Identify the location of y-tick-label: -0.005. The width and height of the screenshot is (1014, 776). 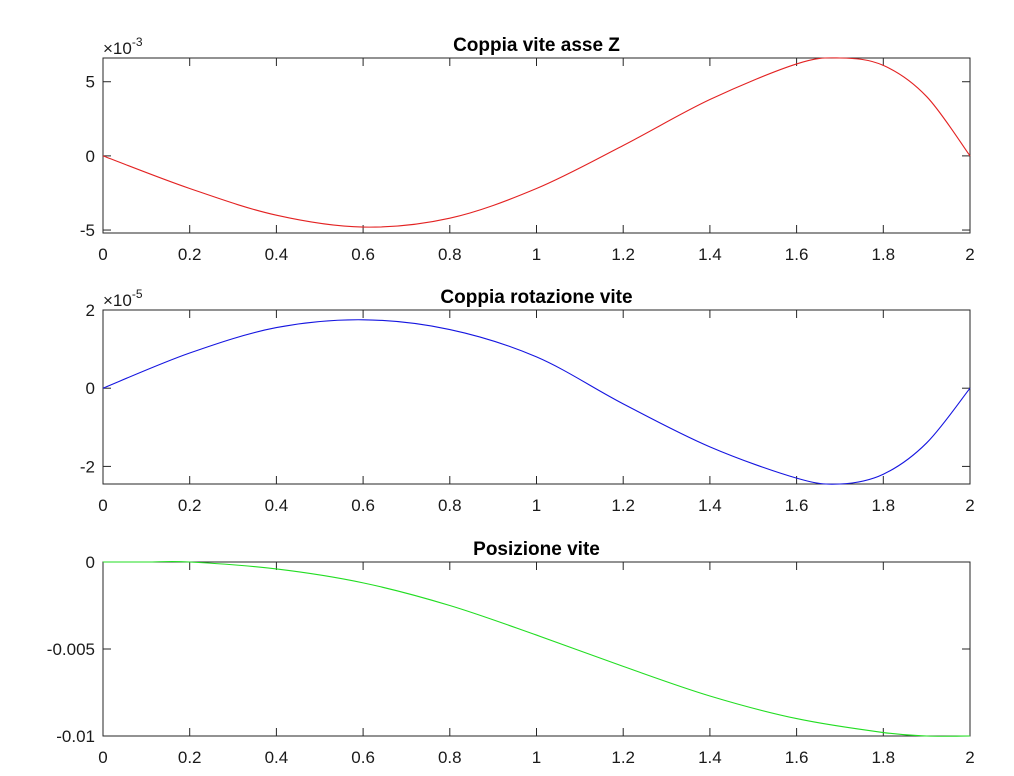
(71, 649).